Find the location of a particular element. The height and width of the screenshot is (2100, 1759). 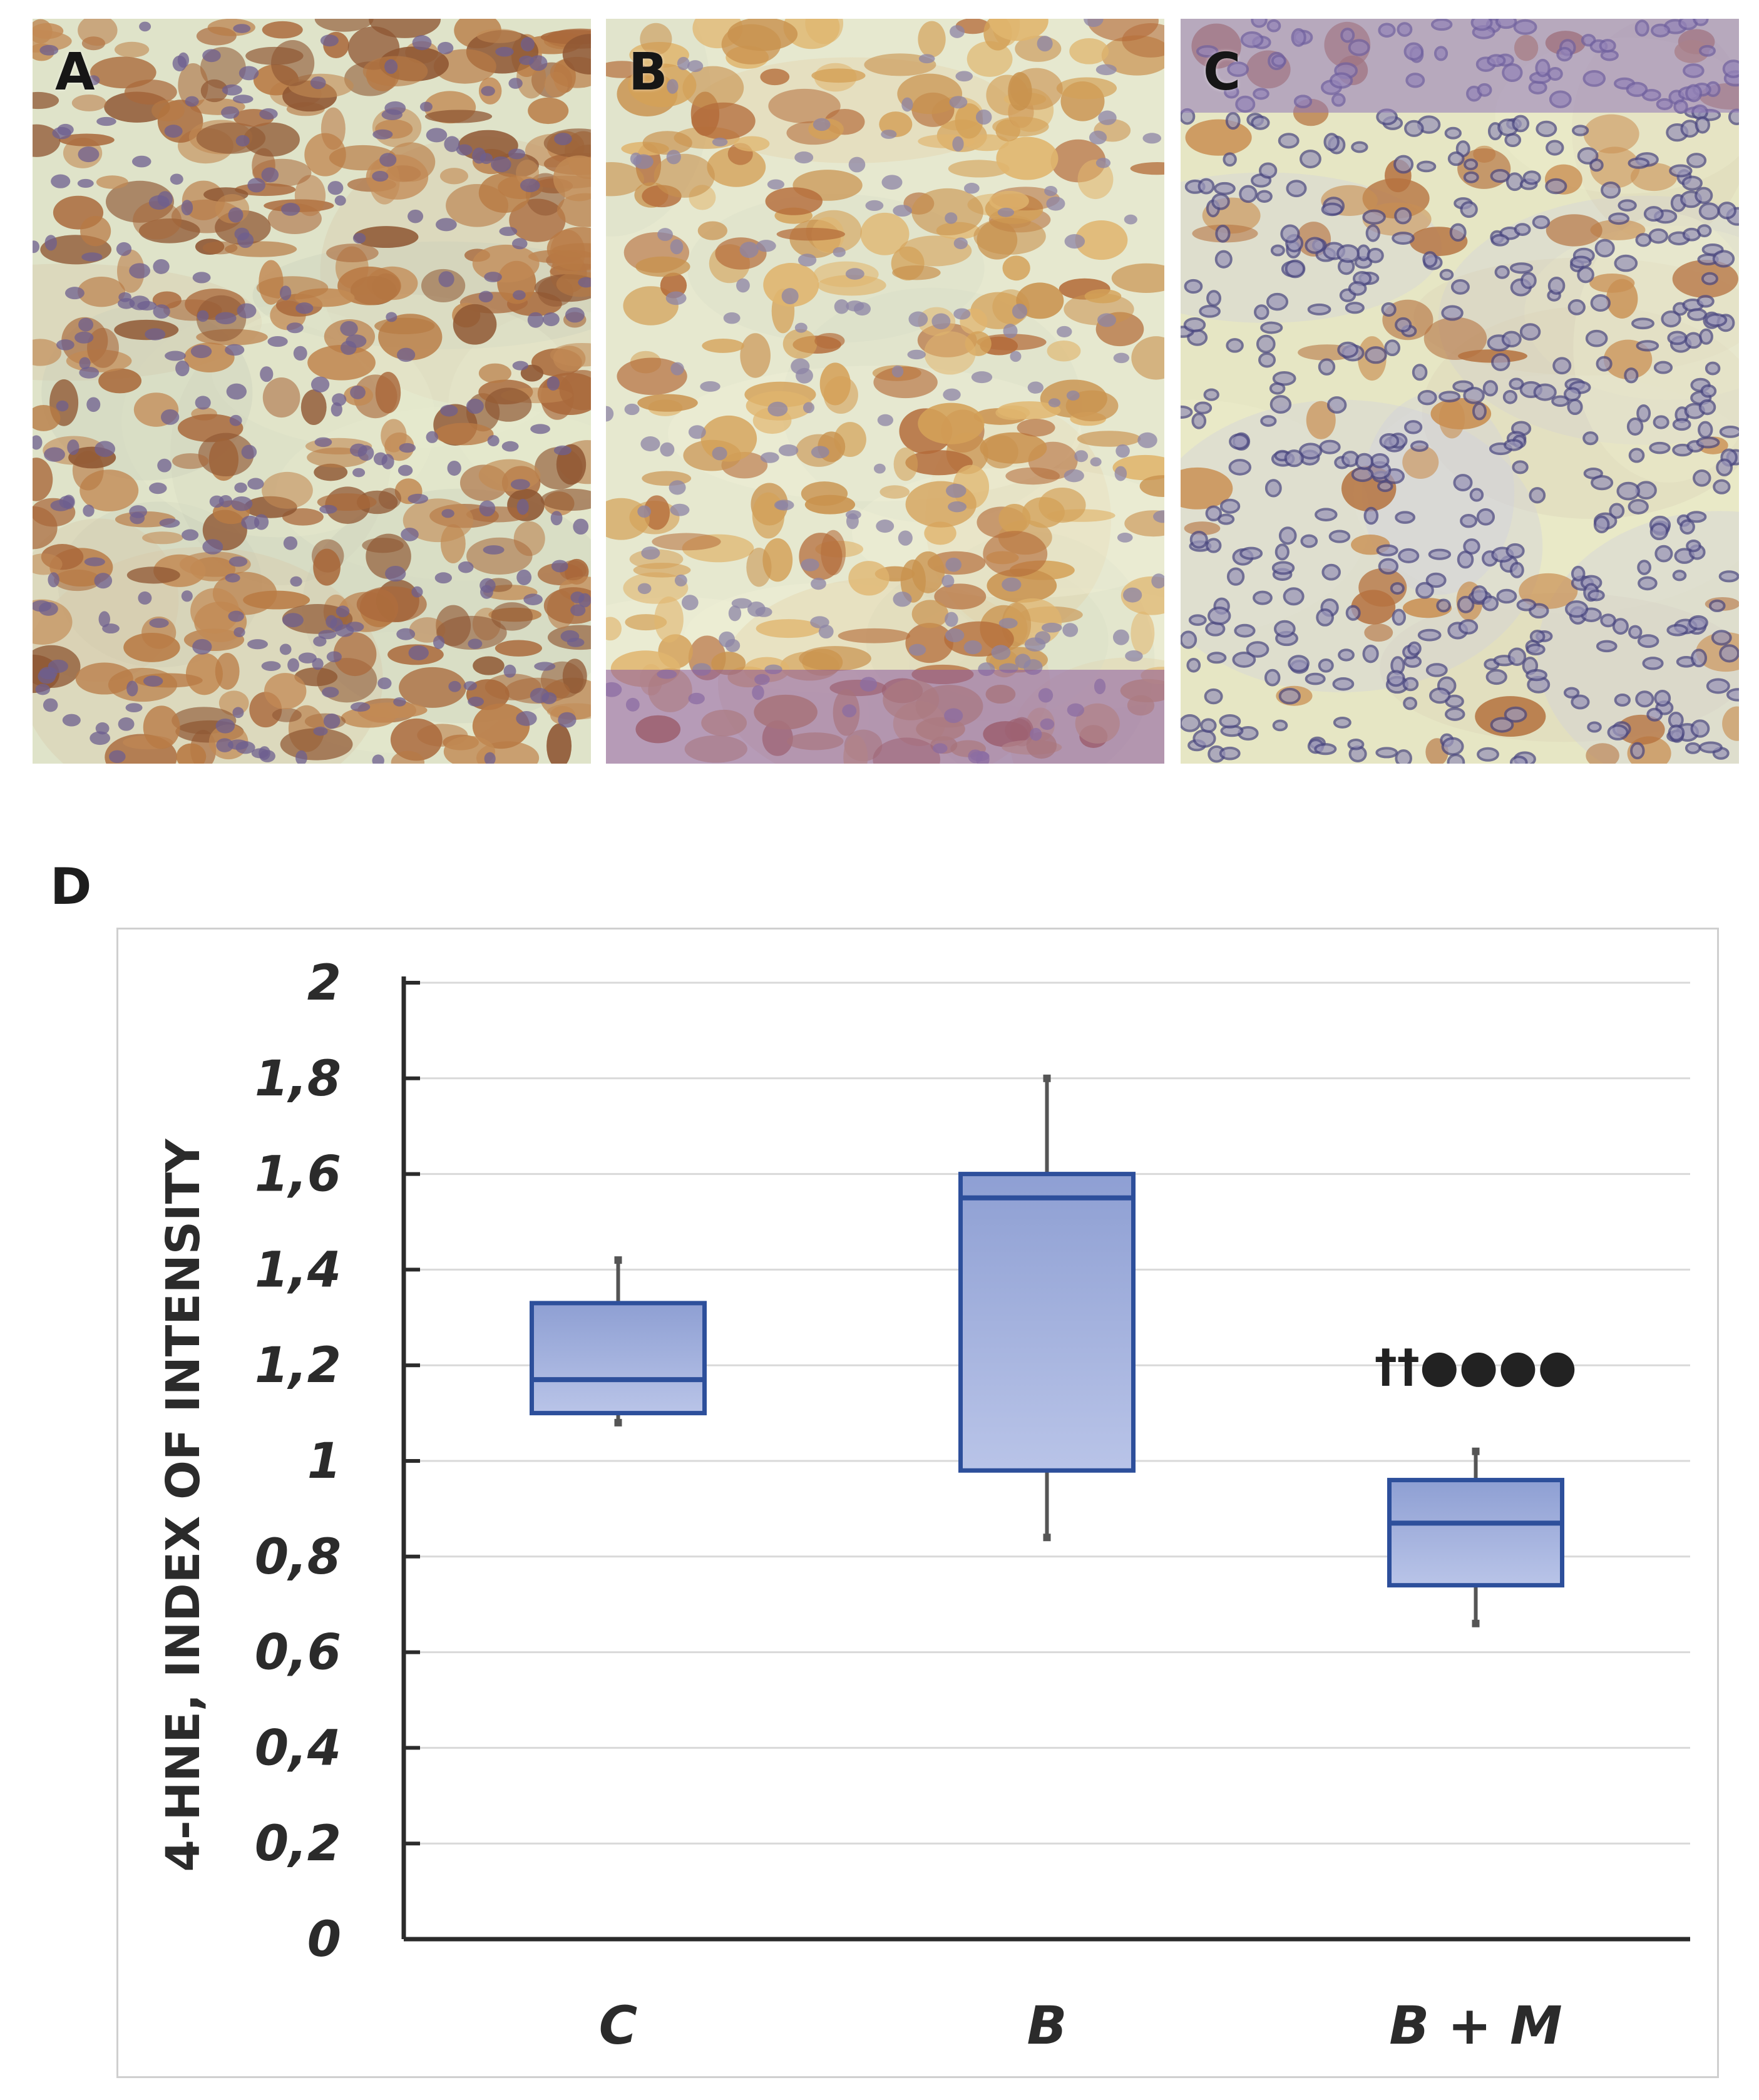

x-category-label: C is located at coordinates (618, 2025).